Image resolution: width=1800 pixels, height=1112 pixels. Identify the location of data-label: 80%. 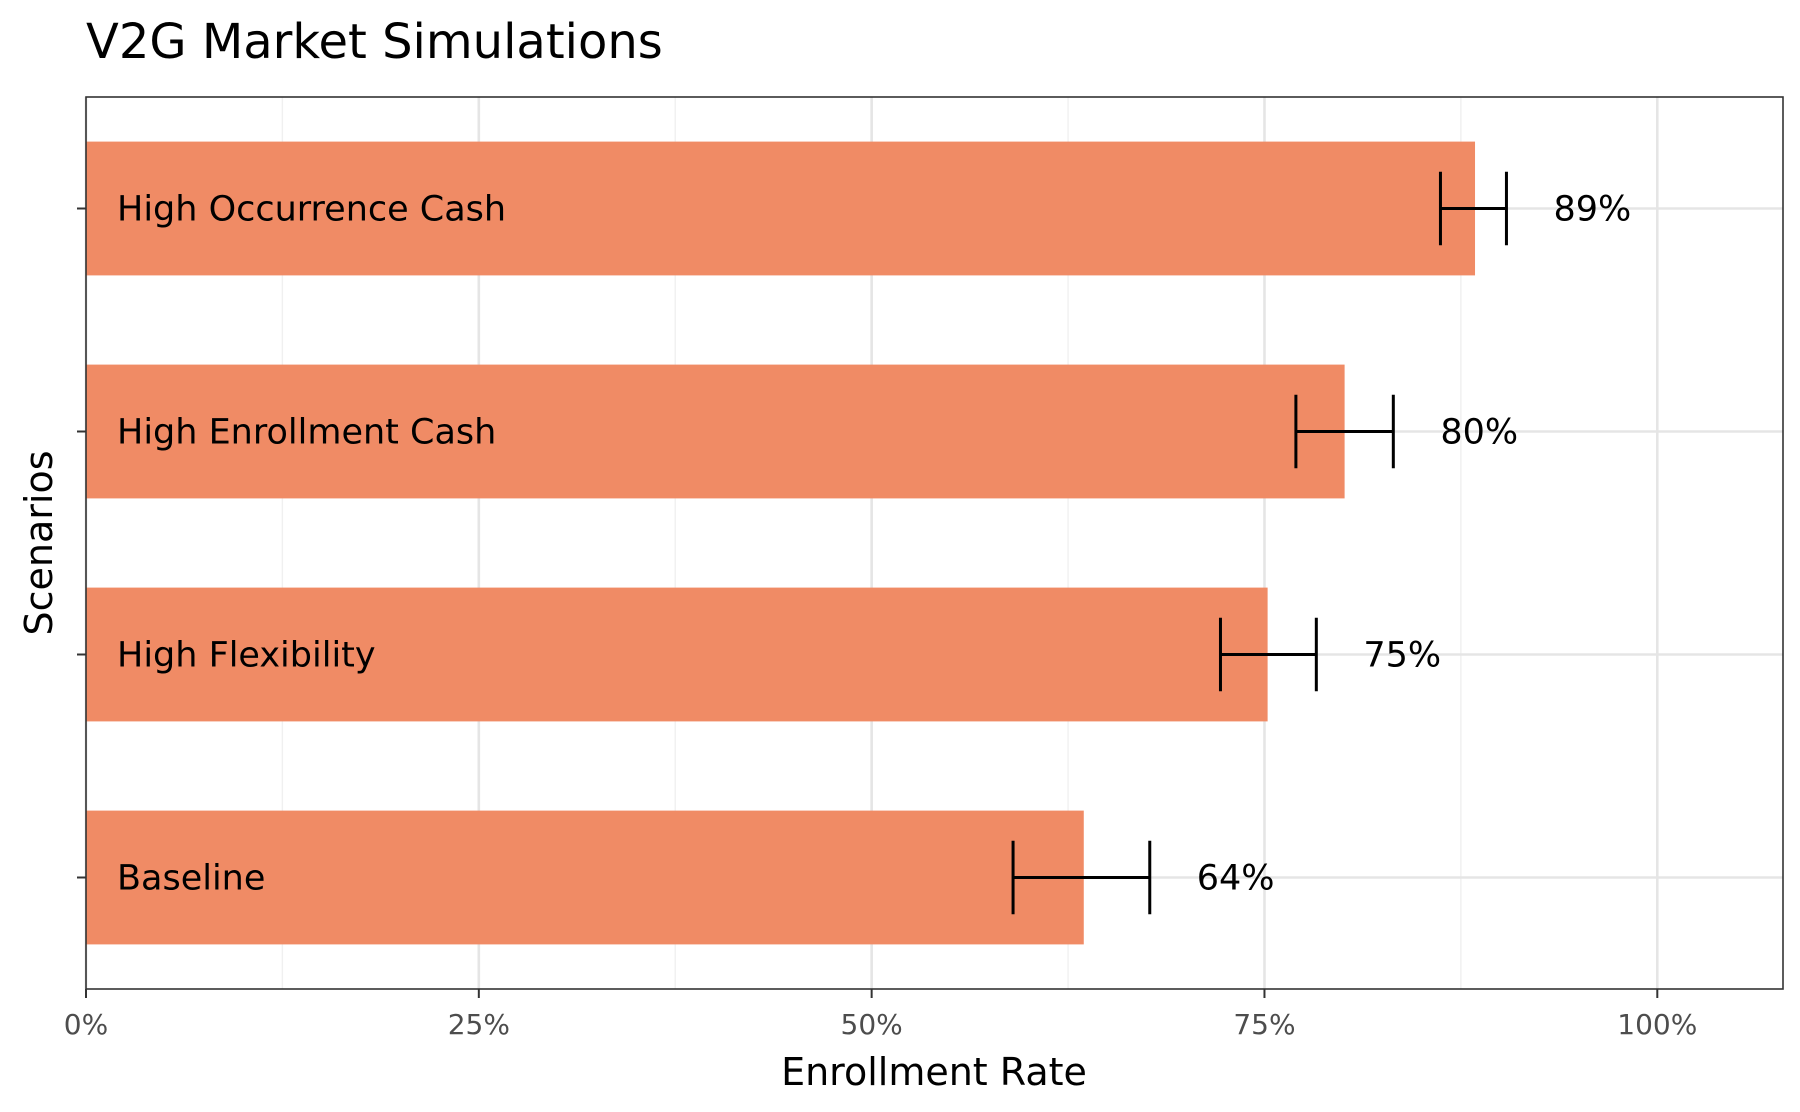
(1479, 433).